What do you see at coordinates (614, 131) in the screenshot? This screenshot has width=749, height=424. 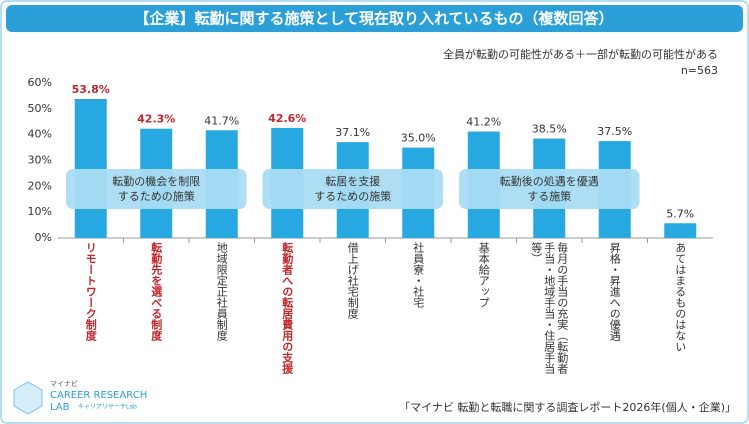 I see `value-label: 37.5%` at bounding box center [614, 131].